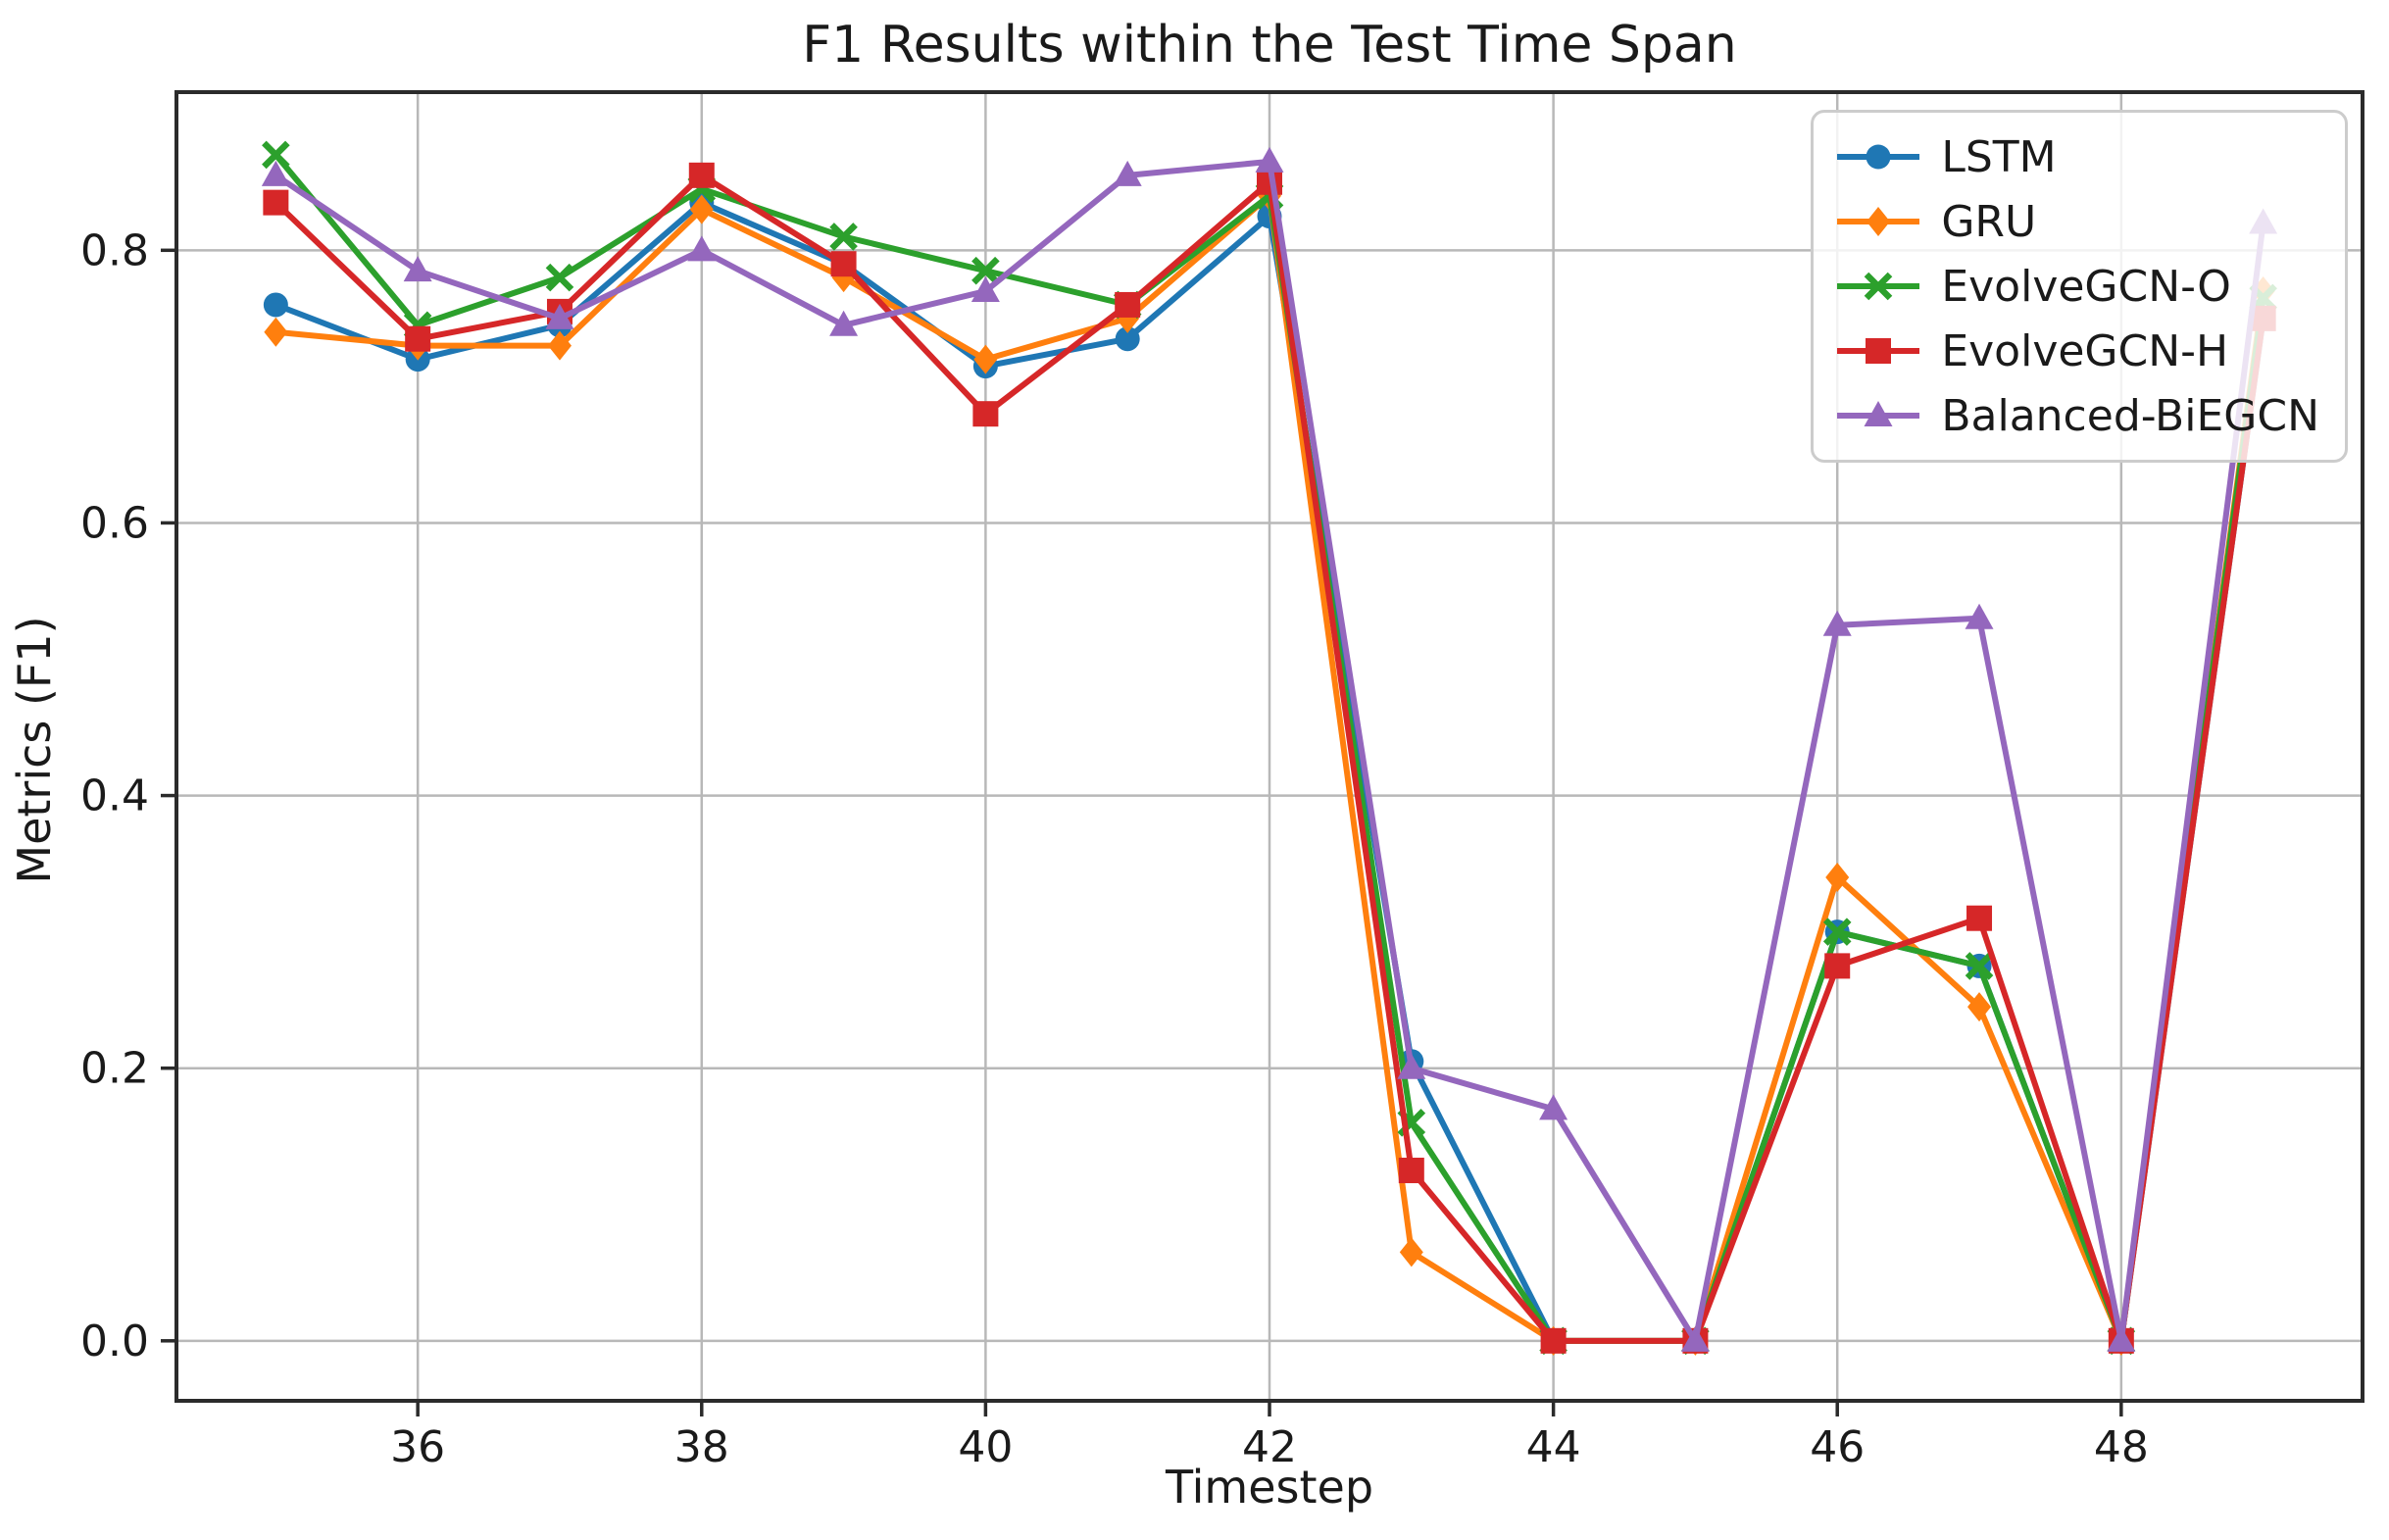 Image resolution: width=2389 pixels, height=1540 pixels. I want to click on legend-item-LSTM: LSTM, so click(2076, 157).